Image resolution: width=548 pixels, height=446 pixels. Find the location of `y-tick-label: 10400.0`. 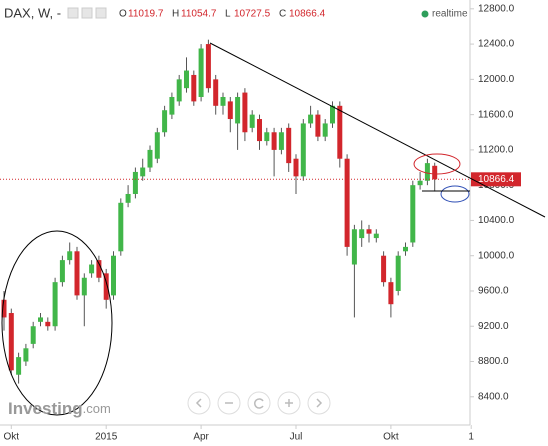

y-tick-label: 10400.0 is located at coordinates (496, 220).